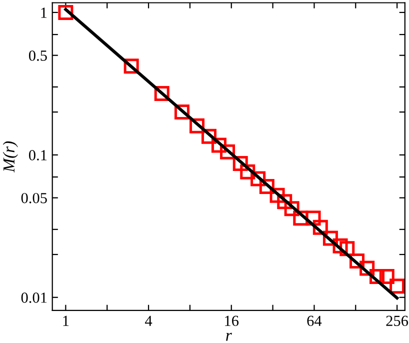 Image resolution: width=409 pixels, height=343 pixels. Describe the element at coordinates (397, 321) in the screenshot. I see `x-tick-label: 256` at that location.